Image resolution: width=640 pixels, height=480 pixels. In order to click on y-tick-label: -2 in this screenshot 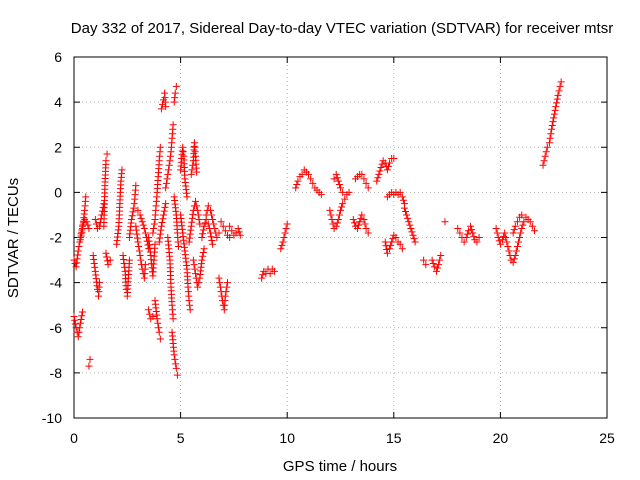, I will do `click(56, 238)`.